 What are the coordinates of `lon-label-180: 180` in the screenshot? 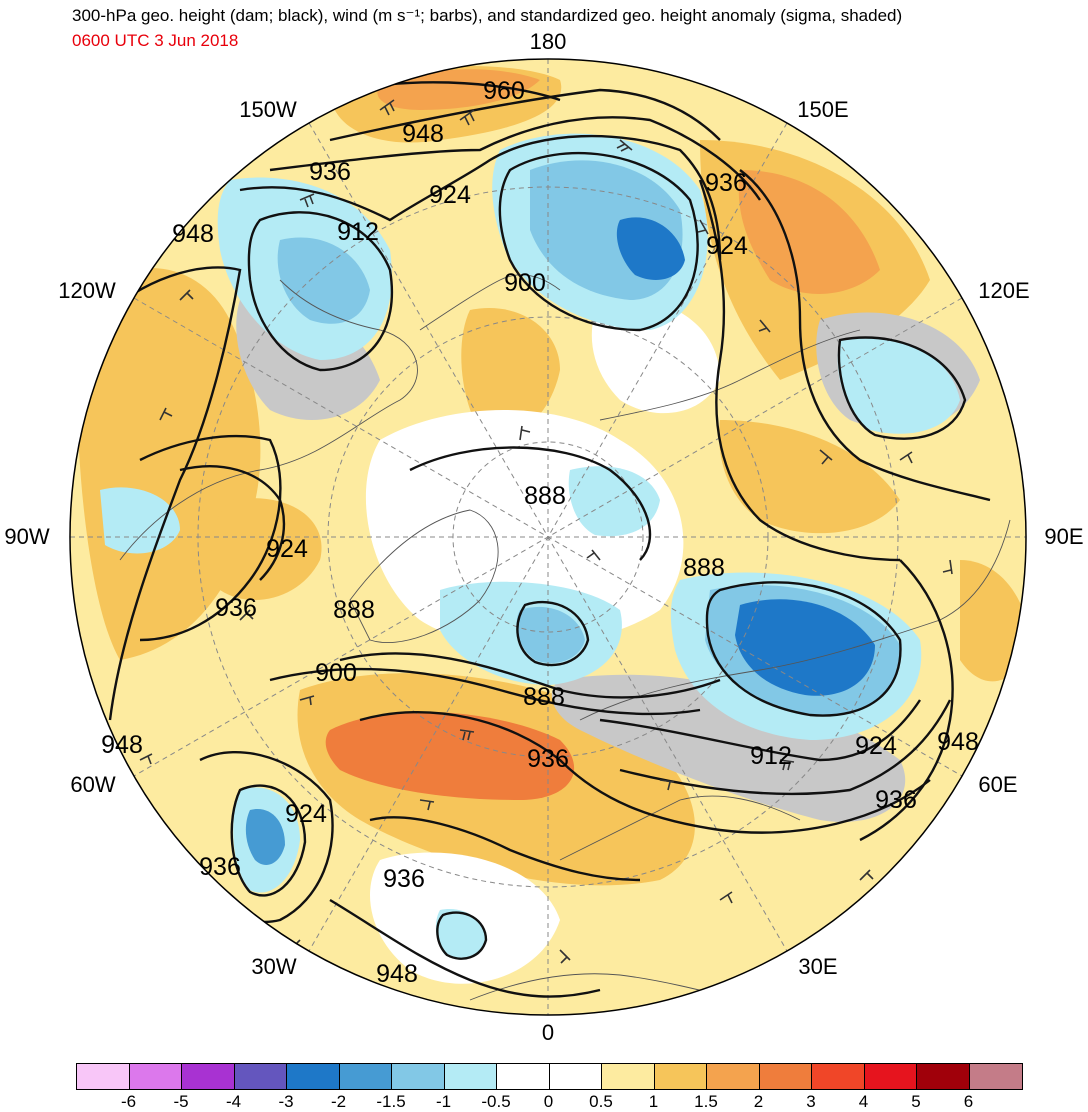 It's located at (548, 41).